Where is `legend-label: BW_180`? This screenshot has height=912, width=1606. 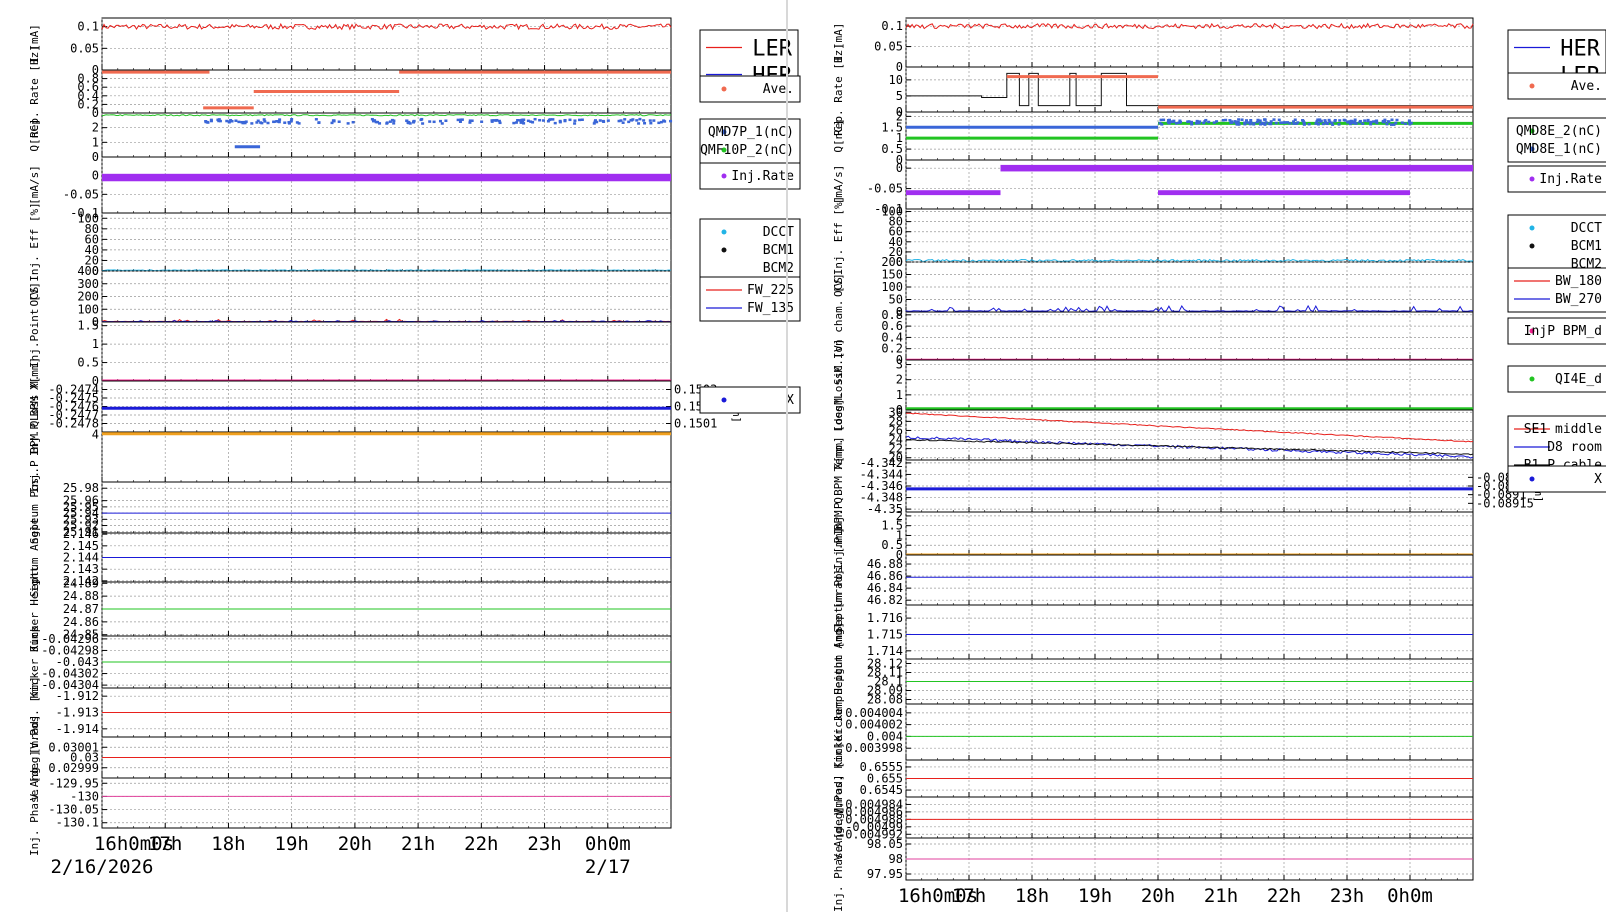
legend-label: BW_180 is located at coordinates (1578, 281).